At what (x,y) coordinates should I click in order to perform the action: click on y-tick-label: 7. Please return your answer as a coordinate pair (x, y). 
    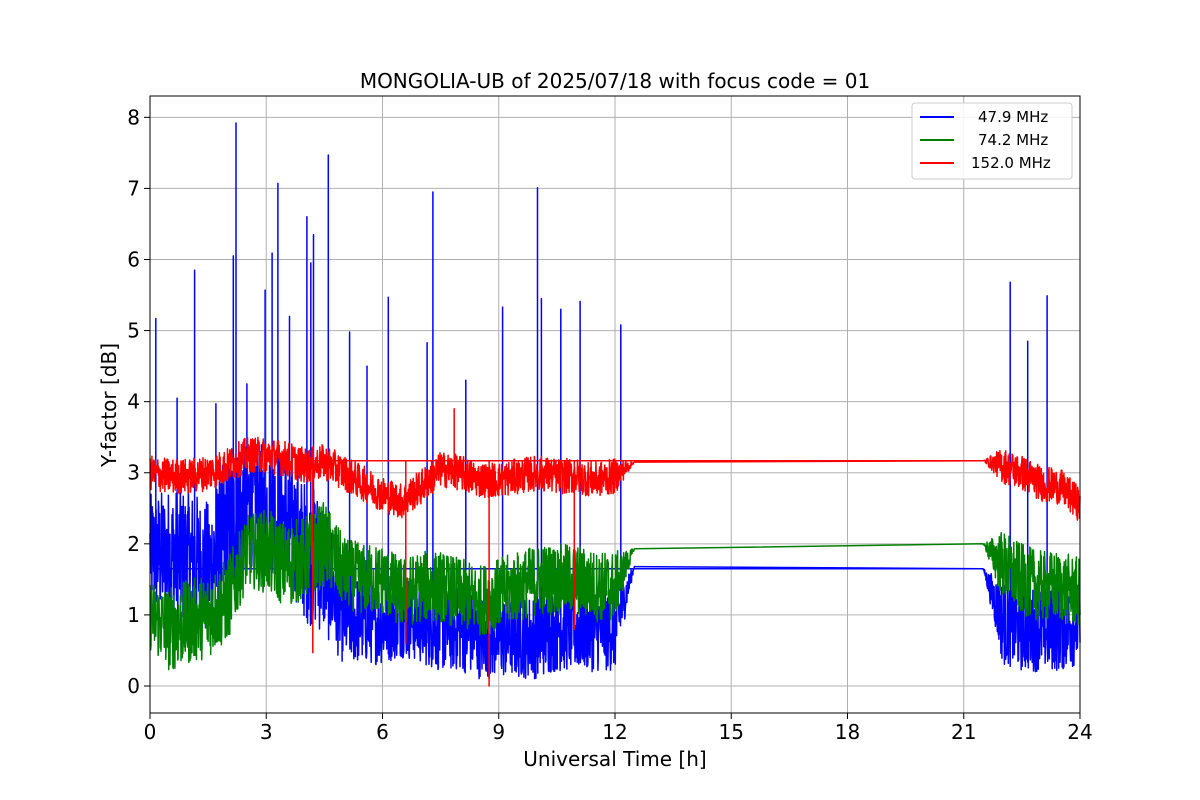
    Looking at the image, I should click on (133, 188).